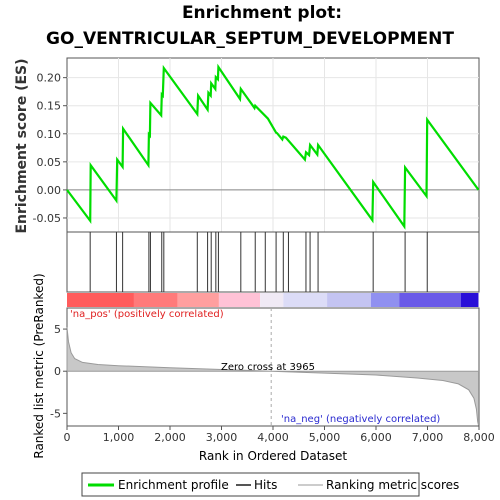 This screenshot has height=500, width=500. Describe the element at coordinates (22, 145) in the screenshot. I see `es-ylabel: Enrichment score (ES)` at that location.